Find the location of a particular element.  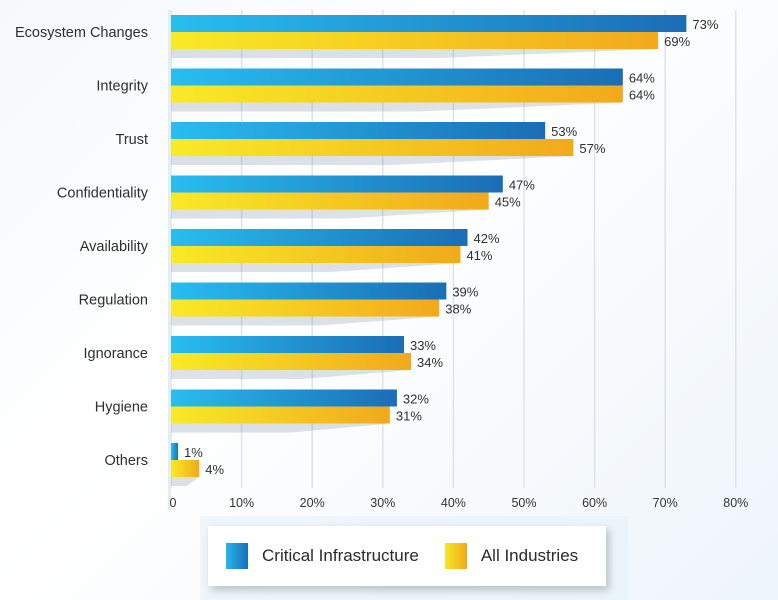

category-label: Ecosystem Changes is located at coordinates (81, 33).